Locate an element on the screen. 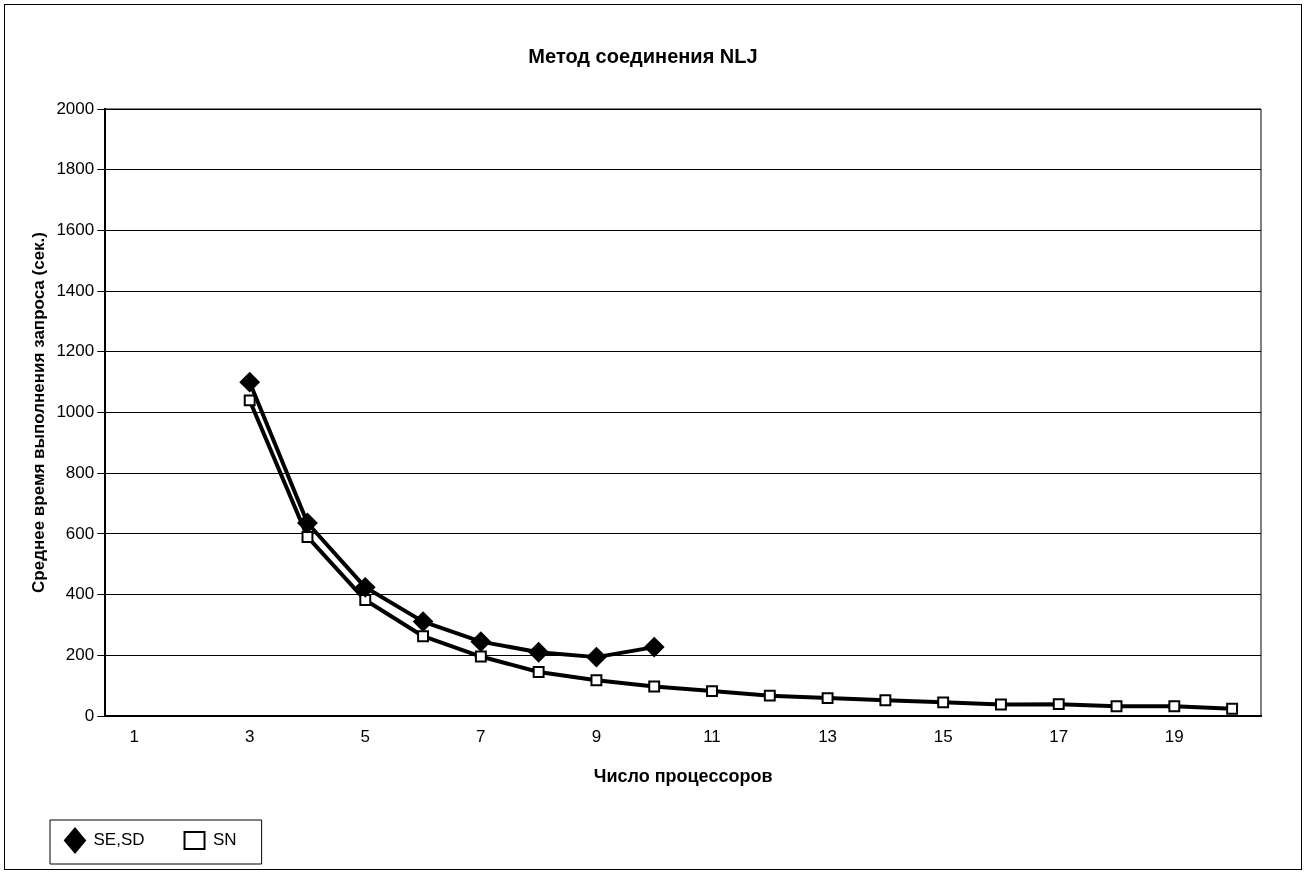 The width and height of the screenshot is (1308, 877). chart-title: Метод соединения NLJ is located at coordinates (643, 55).